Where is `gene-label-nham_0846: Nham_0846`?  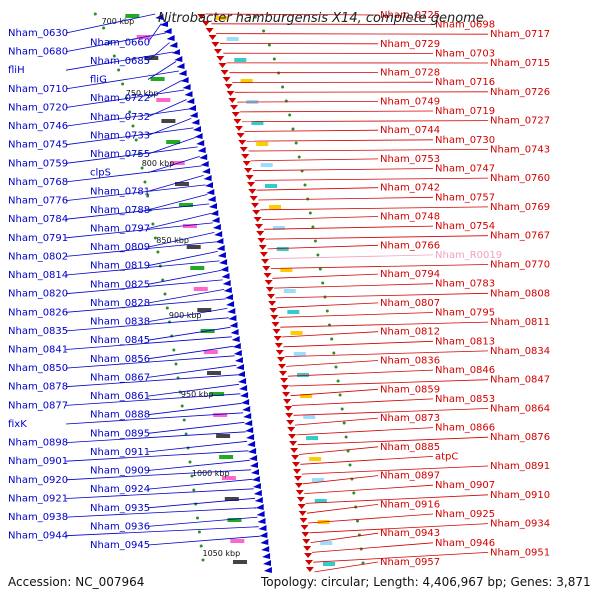 gene-label-nham_0846: Nham_0846 is located at coordinates (465, 370).